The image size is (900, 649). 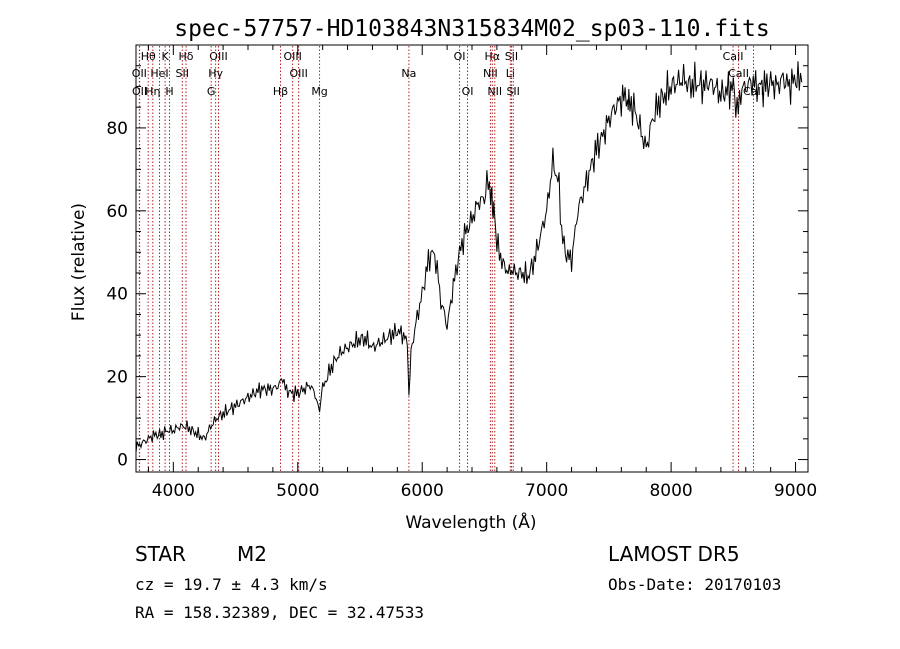 What do you see at coordinates (148, 56) in the screenshot?
I see `line-marker-label: Hθ` at bounding box center [148, 56].